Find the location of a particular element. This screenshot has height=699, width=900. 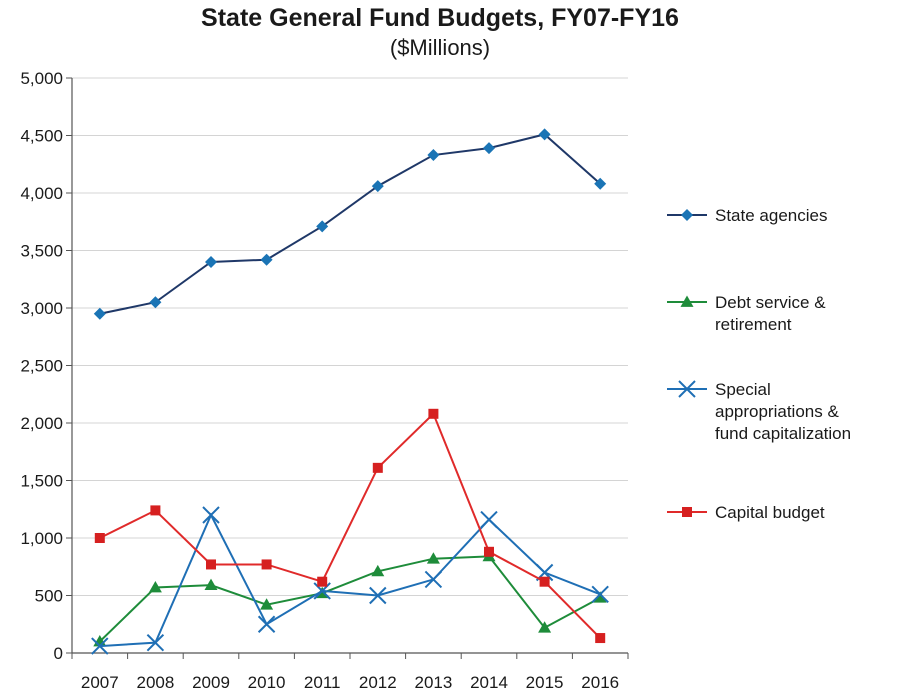

legend-label: Debt service & is located at coordinates (770, 302).